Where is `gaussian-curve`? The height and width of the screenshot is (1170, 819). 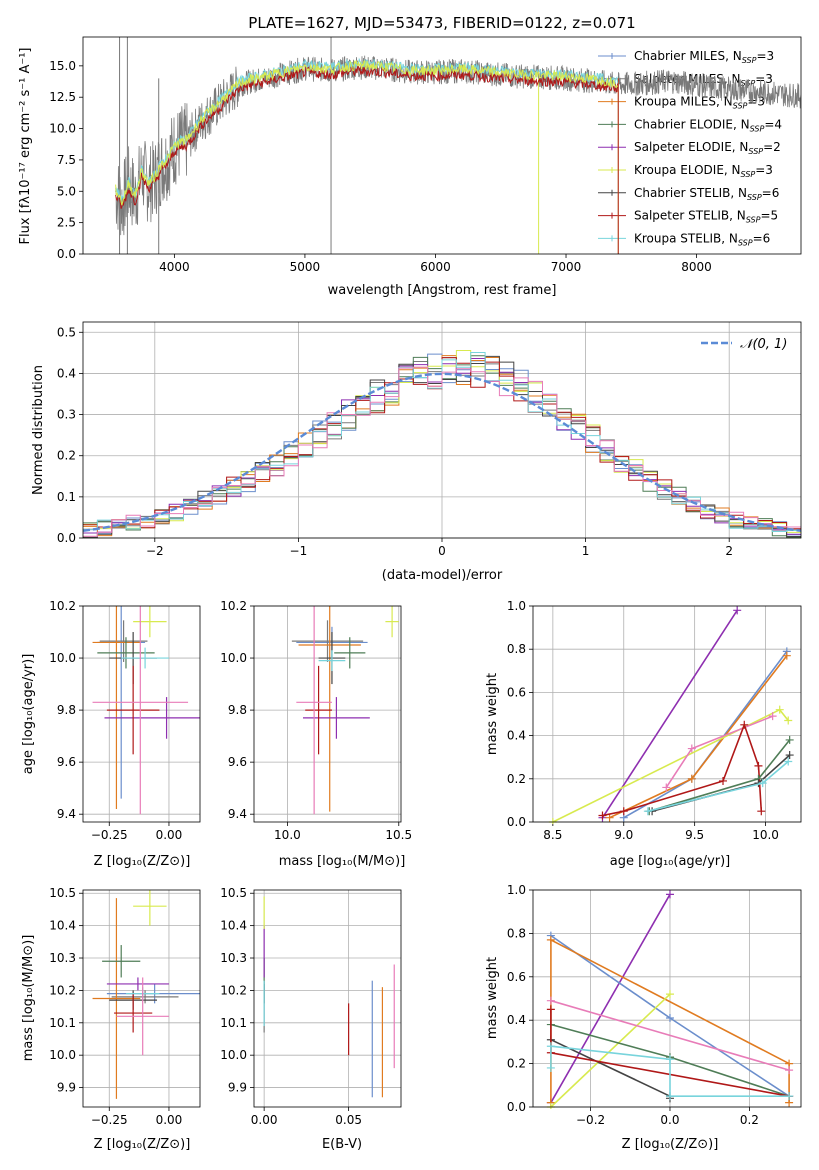 gaussian-curve is located at coordinates (442, 452).